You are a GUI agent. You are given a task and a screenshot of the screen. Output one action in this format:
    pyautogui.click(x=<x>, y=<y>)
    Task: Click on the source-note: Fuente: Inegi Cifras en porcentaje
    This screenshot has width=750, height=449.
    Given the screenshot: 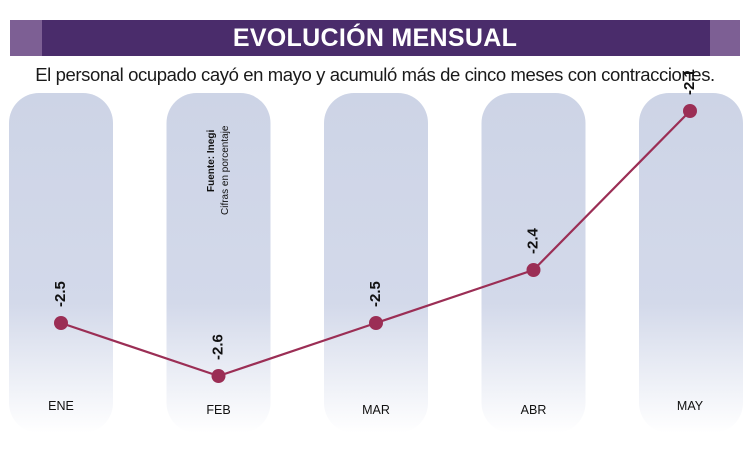 What is the action you would take?
    pyautogui.click(x=218, y=170)
    